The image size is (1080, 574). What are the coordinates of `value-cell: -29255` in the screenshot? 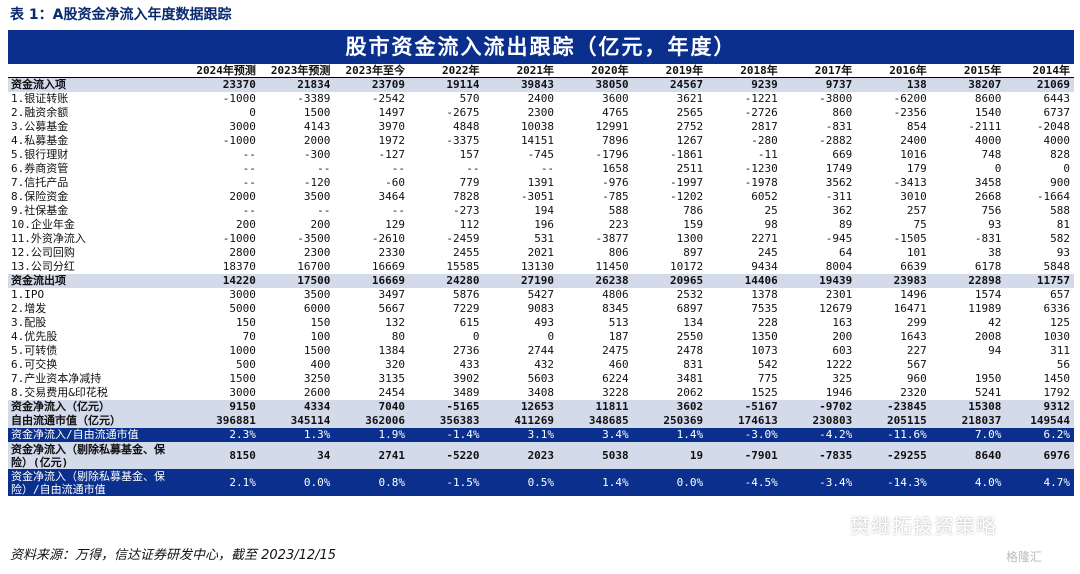 It's located at (893, 455).